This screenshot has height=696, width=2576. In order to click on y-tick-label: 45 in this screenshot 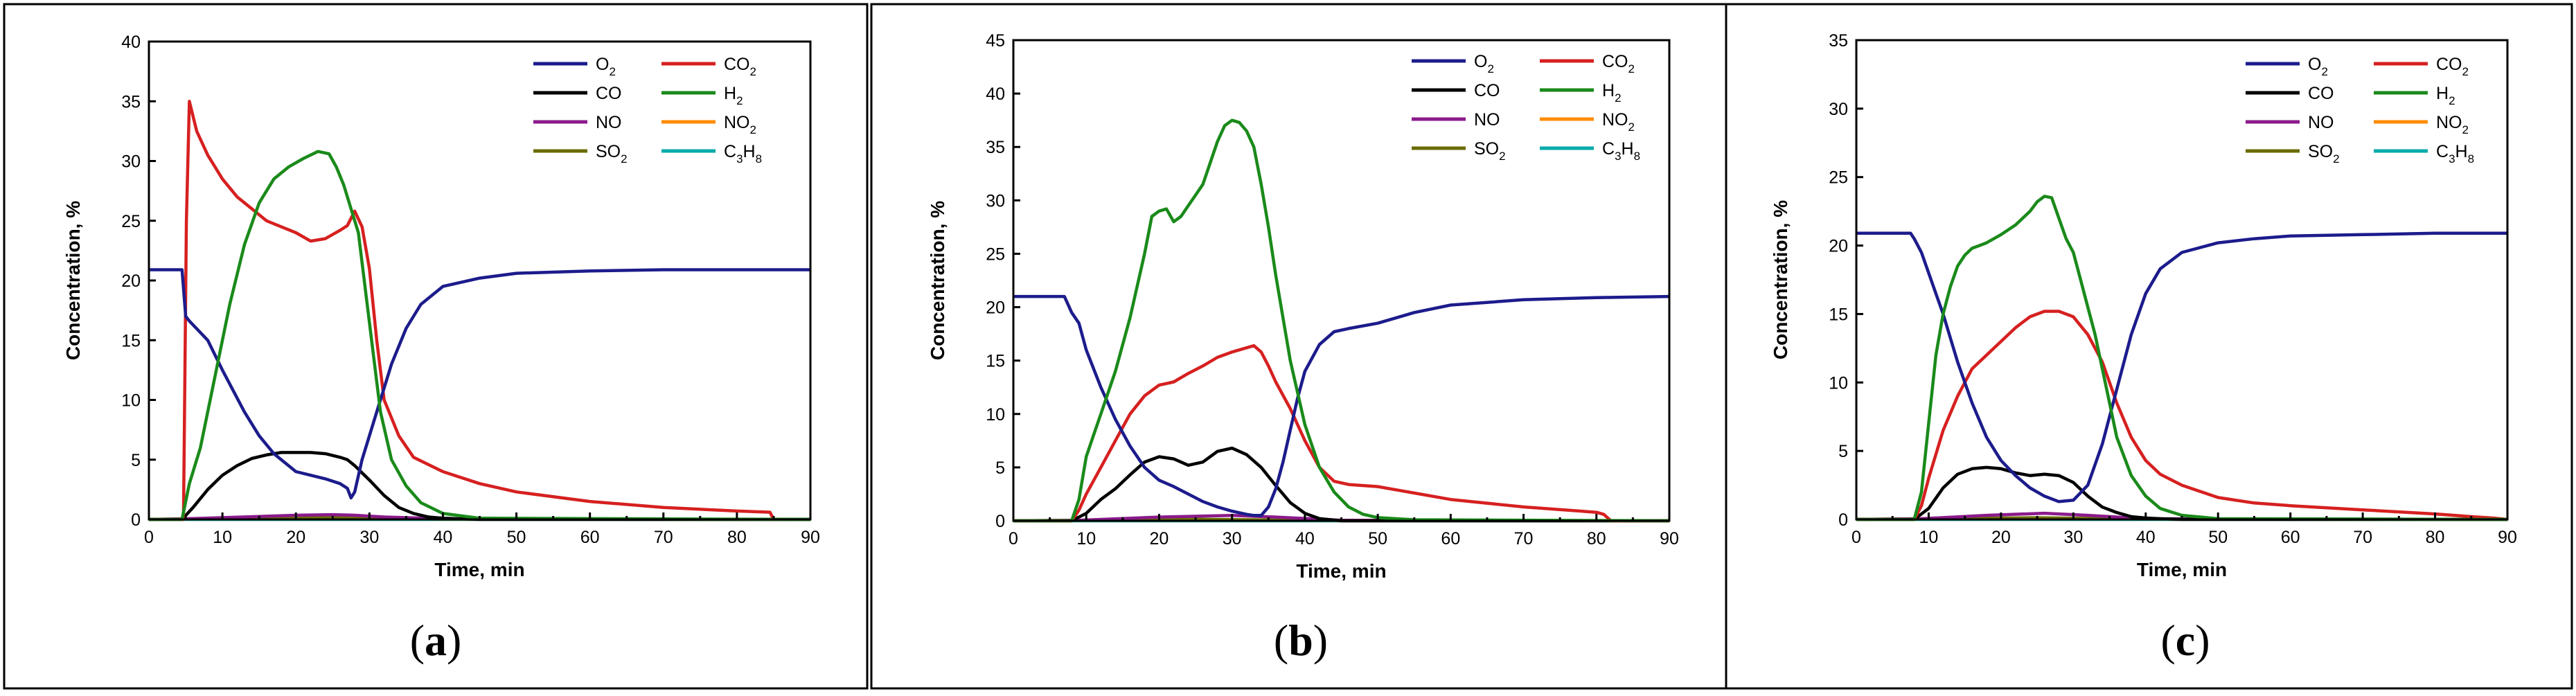, I will do `click(995, 41)`.